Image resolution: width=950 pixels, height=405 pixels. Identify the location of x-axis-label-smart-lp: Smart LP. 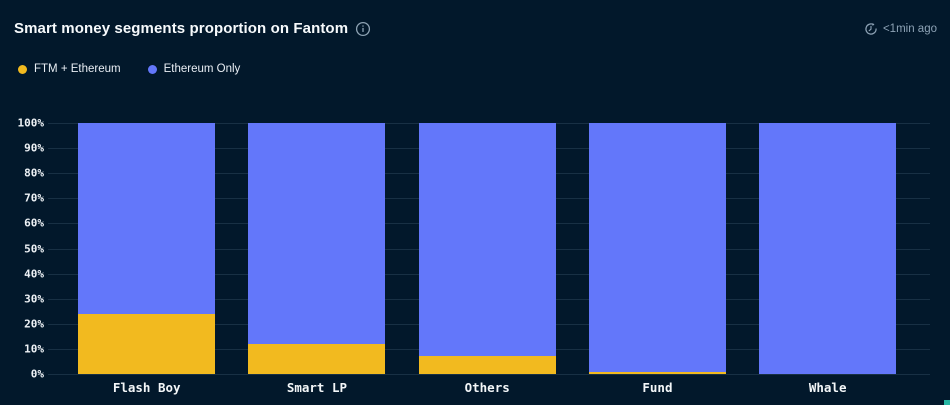
(317, 387).